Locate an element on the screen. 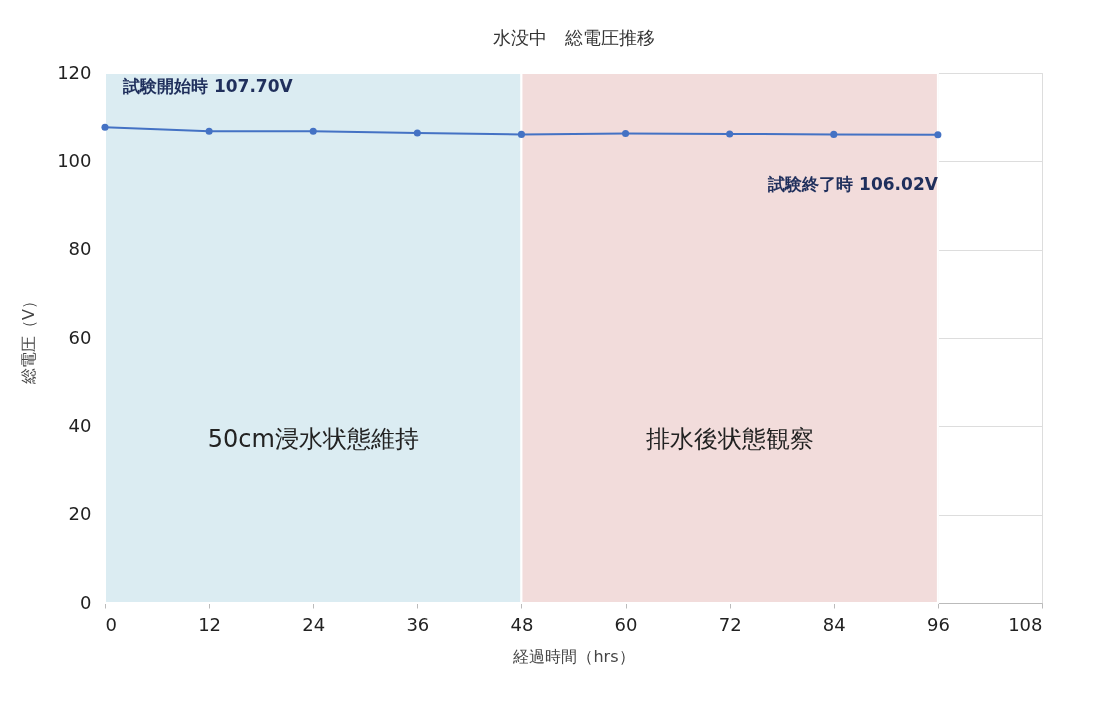 This screenshot has width=1095, height=722. y-tick-label: 80 is located at coordinates (80, 249).